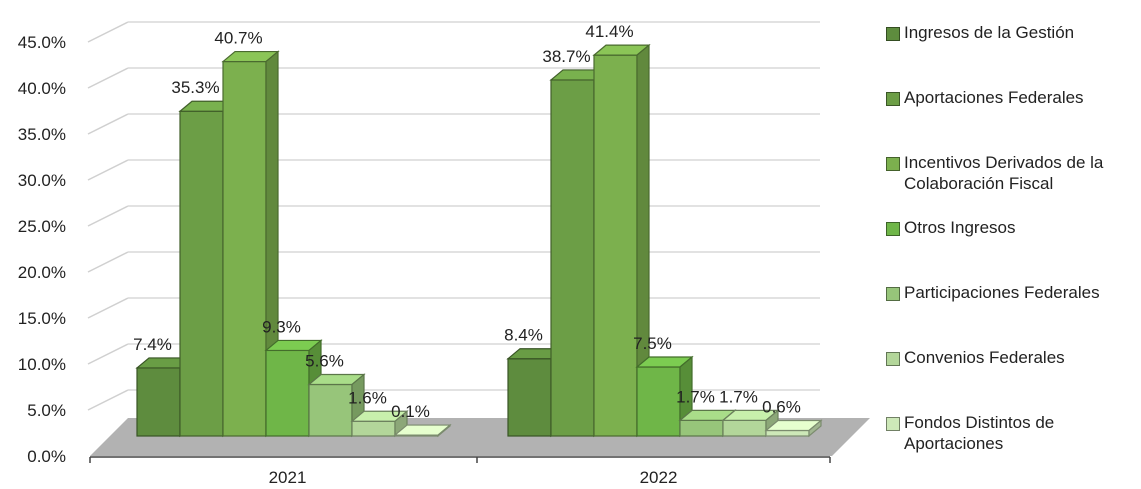  What do you see at coordinates (989, 32) in the screenshot?
I see `legend-label: Ingresos de la Gestión` at bounding box center [989, 32].